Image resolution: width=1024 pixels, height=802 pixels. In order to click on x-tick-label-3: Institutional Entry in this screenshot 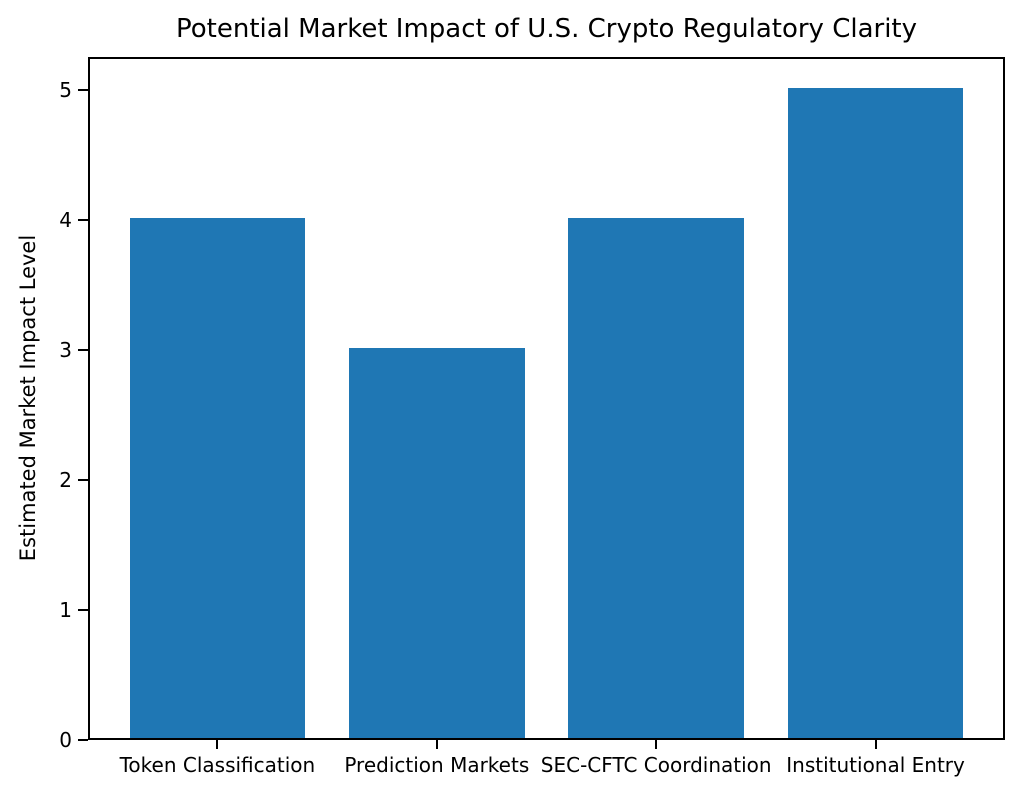, I will do `click(875, 765)`.